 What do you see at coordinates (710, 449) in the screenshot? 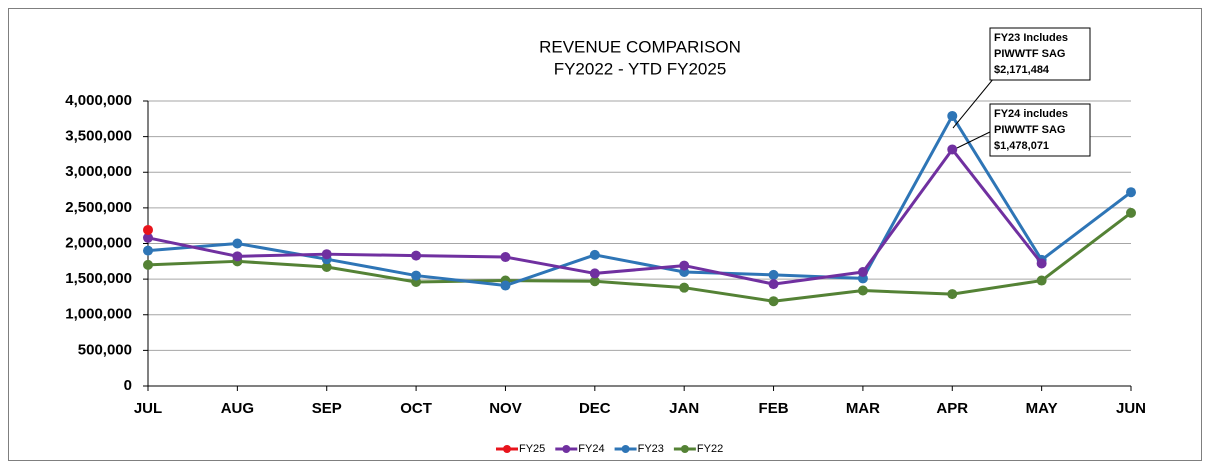
I see `legend-label: FY22` at bounding box center [710, 449].